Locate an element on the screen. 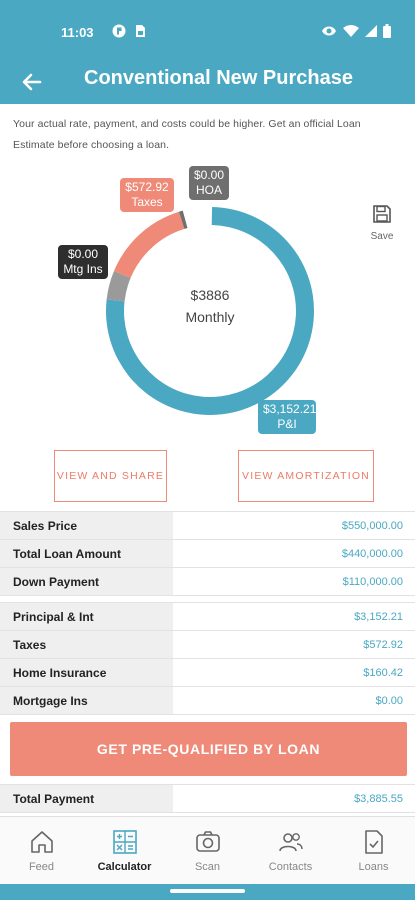 This screenshot has width=415, height=900. row-value: $572.92 is located at coordinates (294, 644).